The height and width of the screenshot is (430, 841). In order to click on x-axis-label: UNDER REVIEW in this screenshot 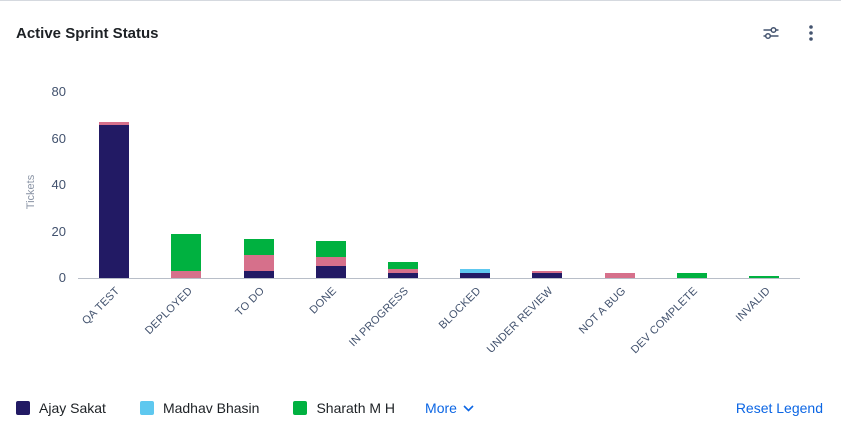, I will do `click(520, 320)`.